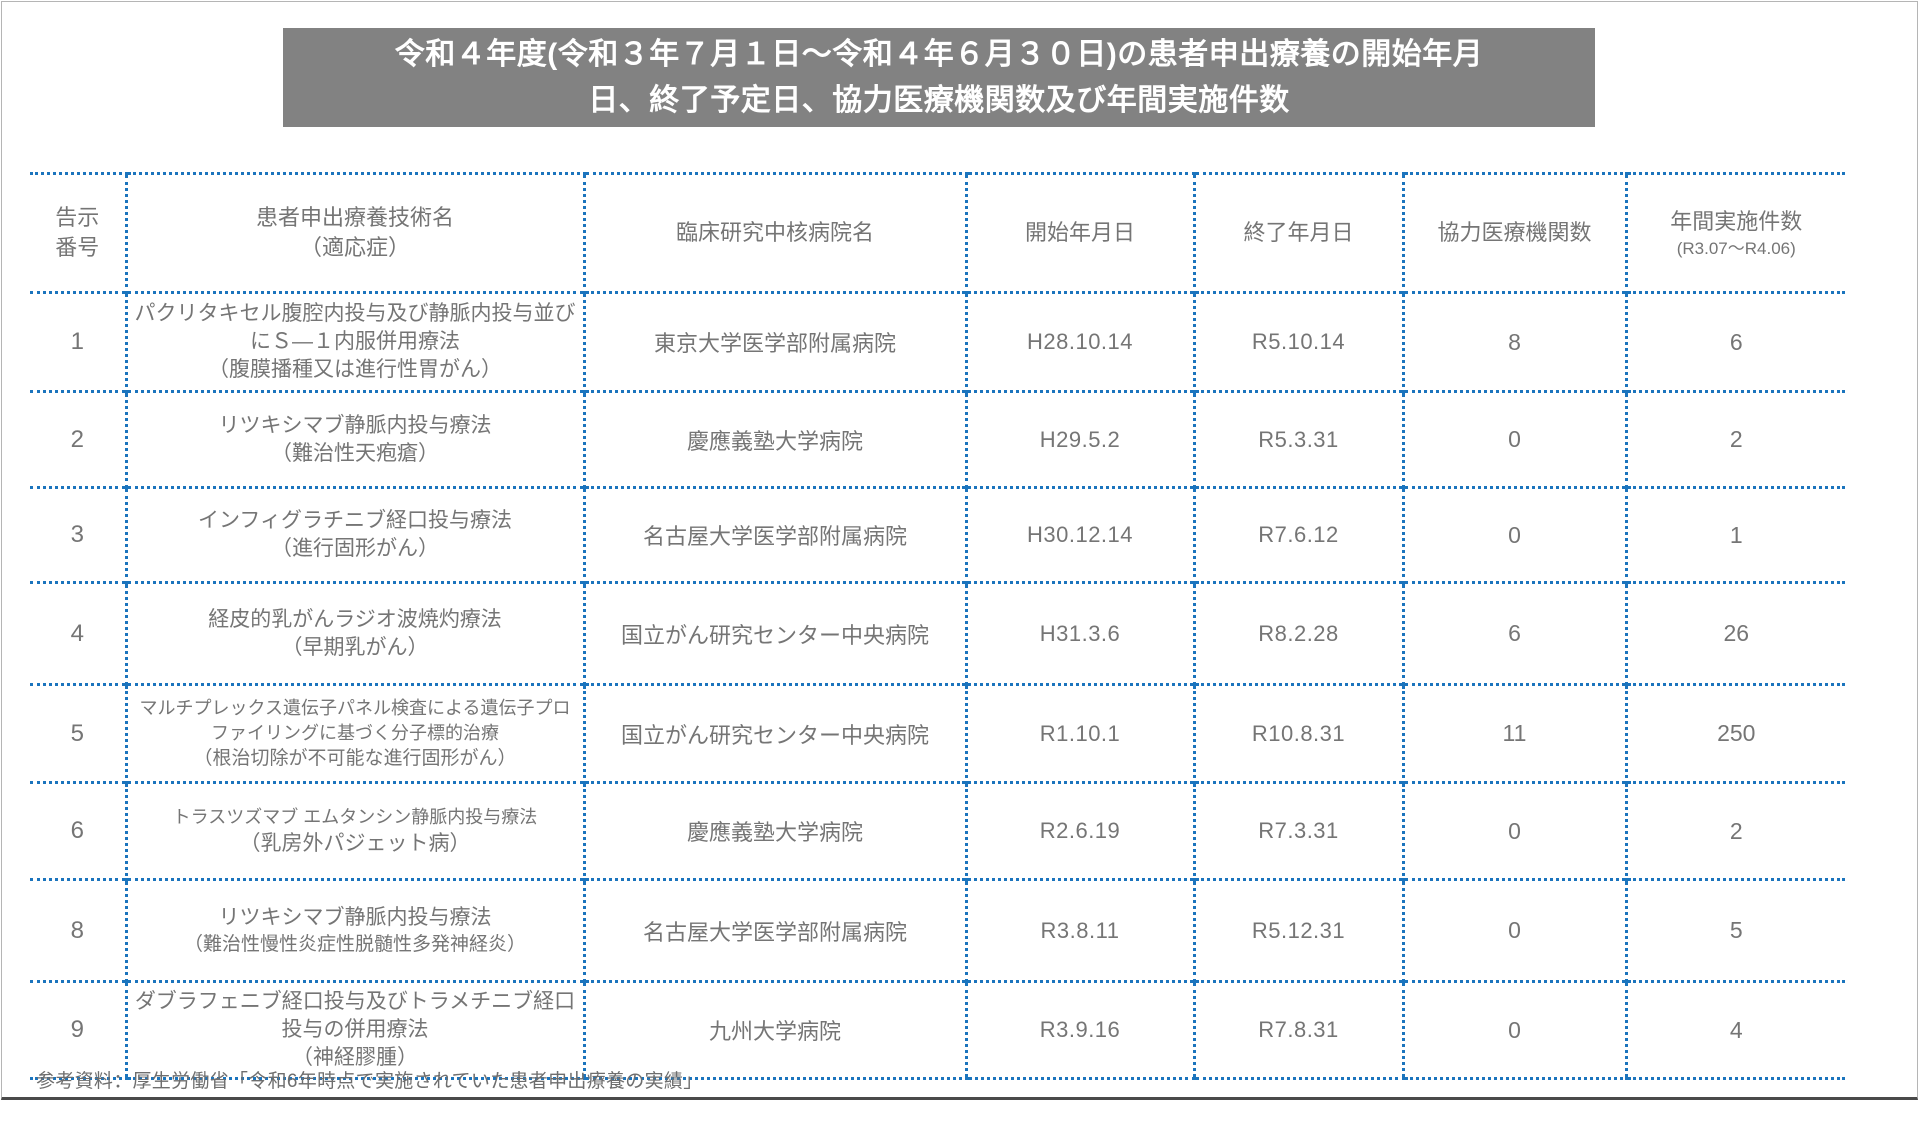 This screenshot has width=1920, height=1130. What do you see at coordinates (354, 633) in the screenshot?
I see `technology-cell: 経皮的乳がんラジオ波焼灼療法 （早期乳がん）` at bounding box center [354, 633].